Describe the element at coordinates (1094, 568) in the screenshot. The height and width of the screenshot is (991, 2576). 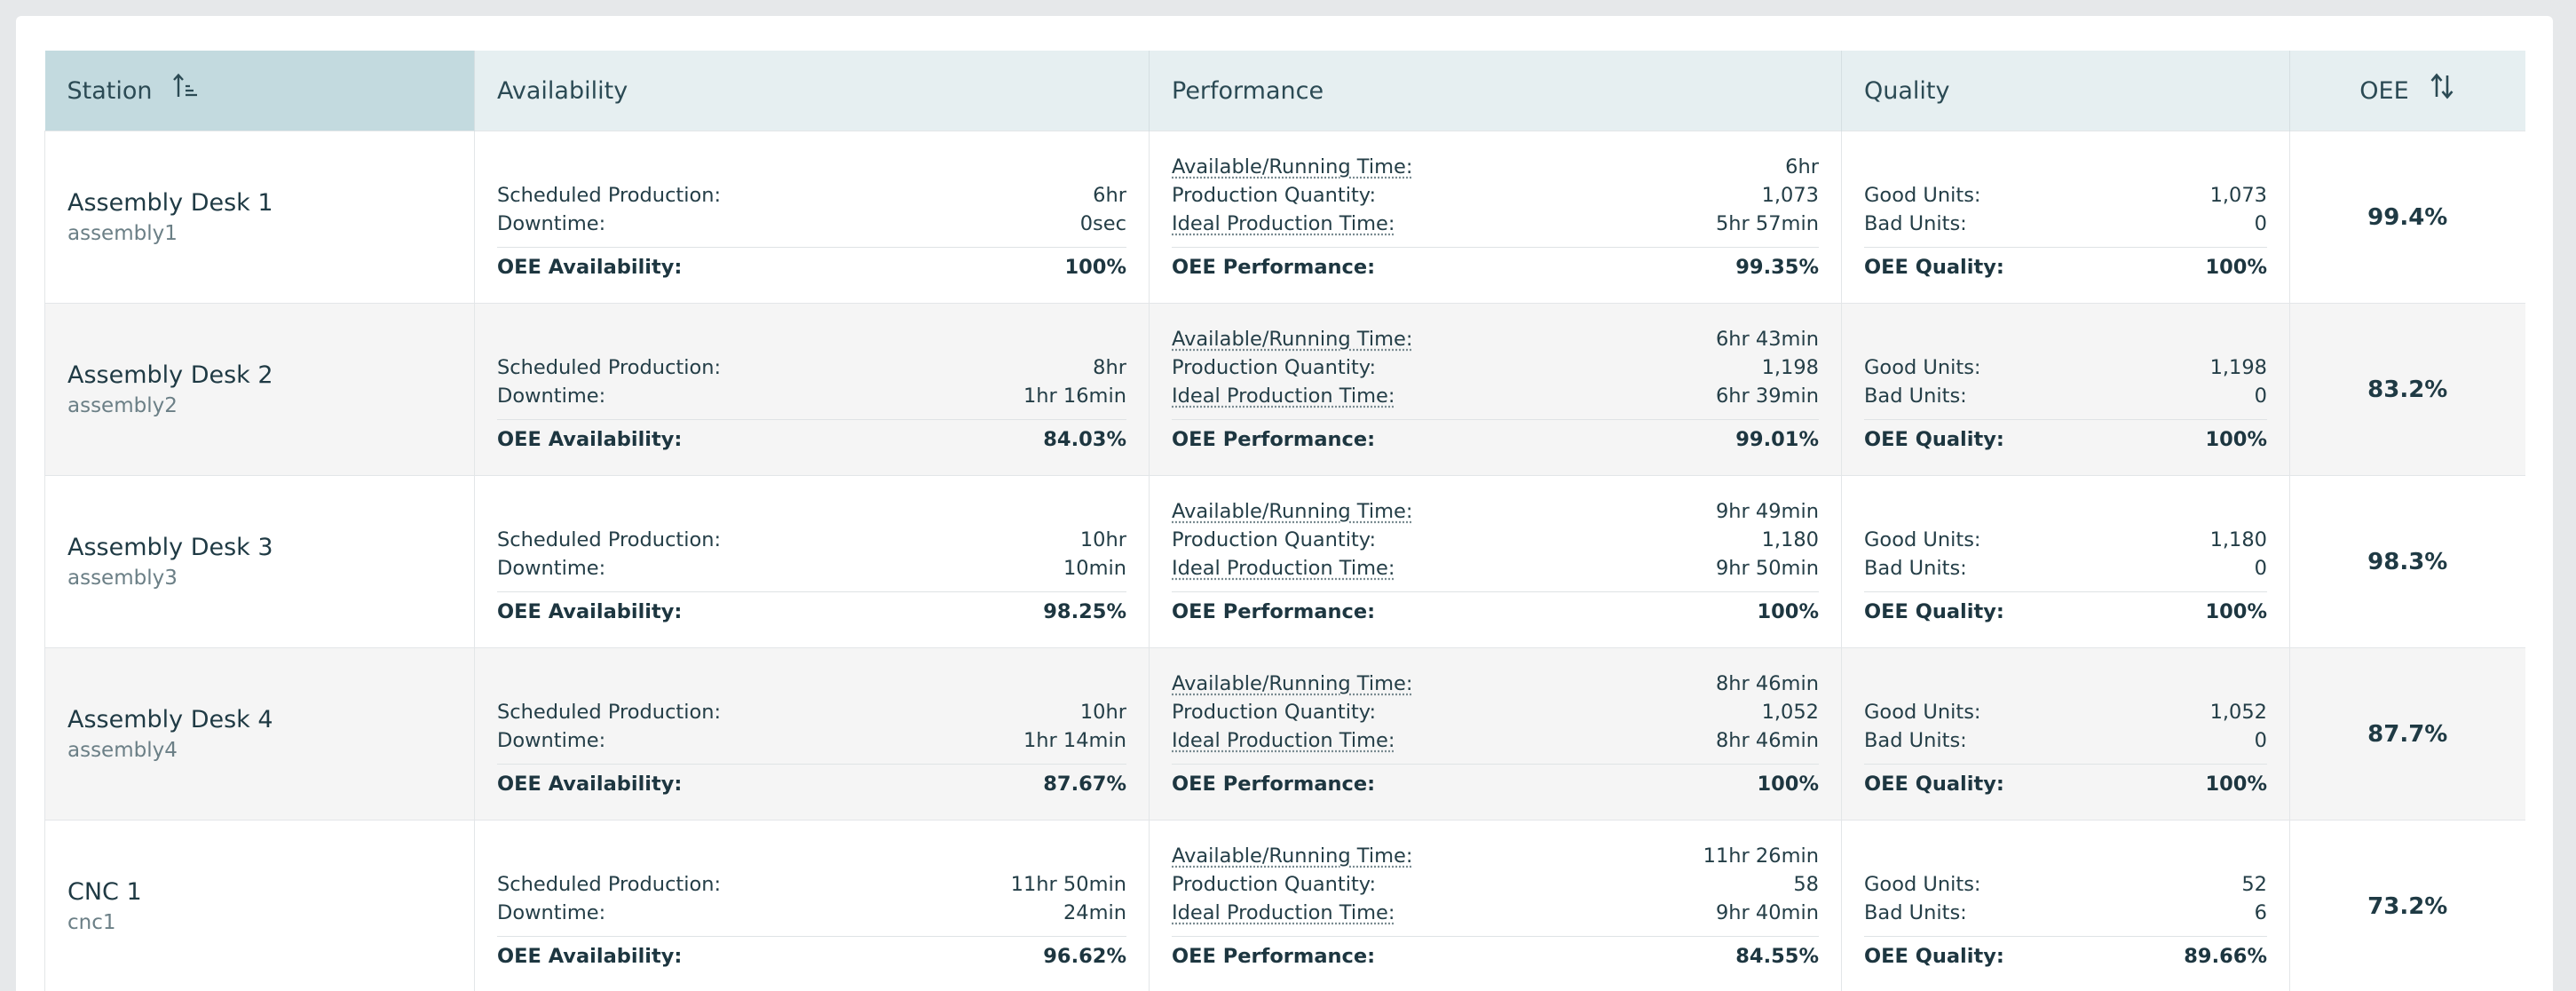
I see `downtime-value: 10min` at that location.